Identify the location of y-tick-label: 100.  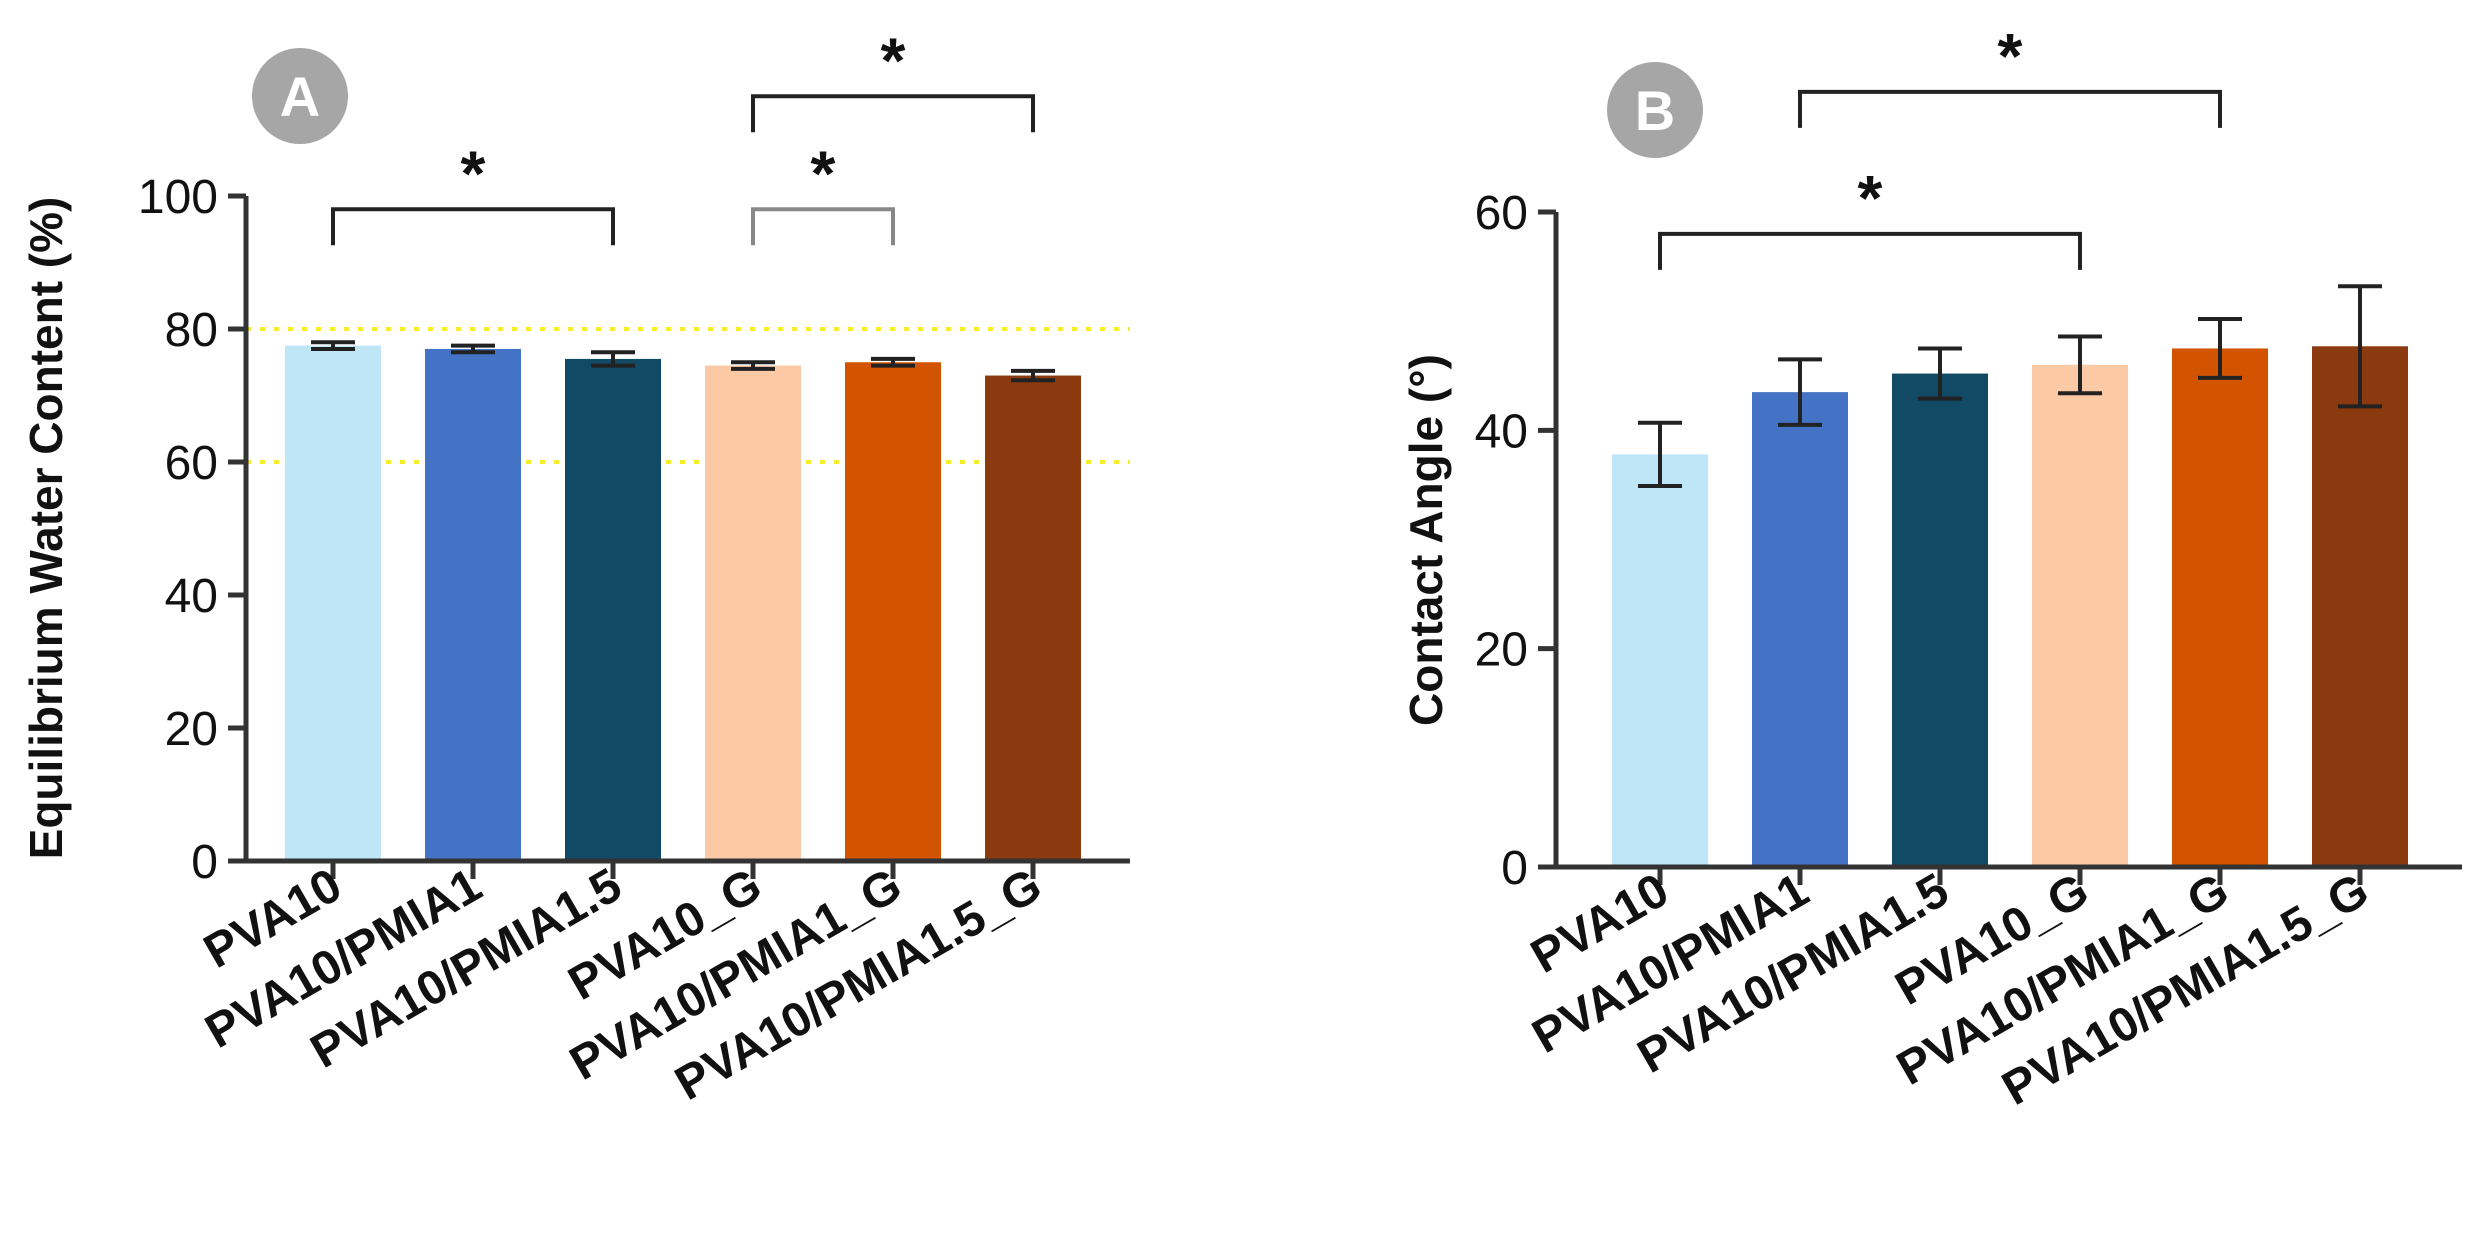
(178, 197).